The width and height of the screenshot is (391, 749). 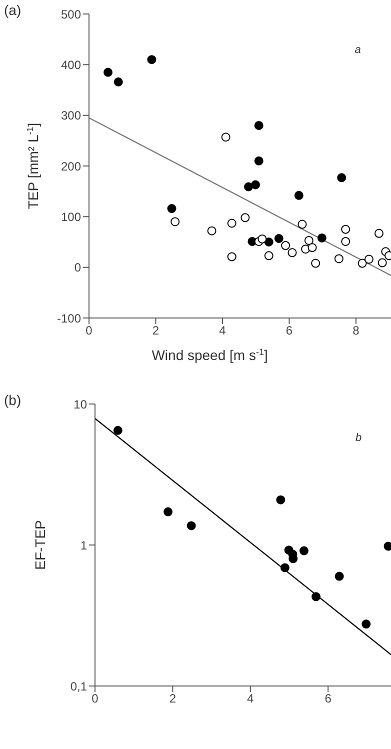 I want to click on y-tick-label: 0, so click(x=78, y=267).